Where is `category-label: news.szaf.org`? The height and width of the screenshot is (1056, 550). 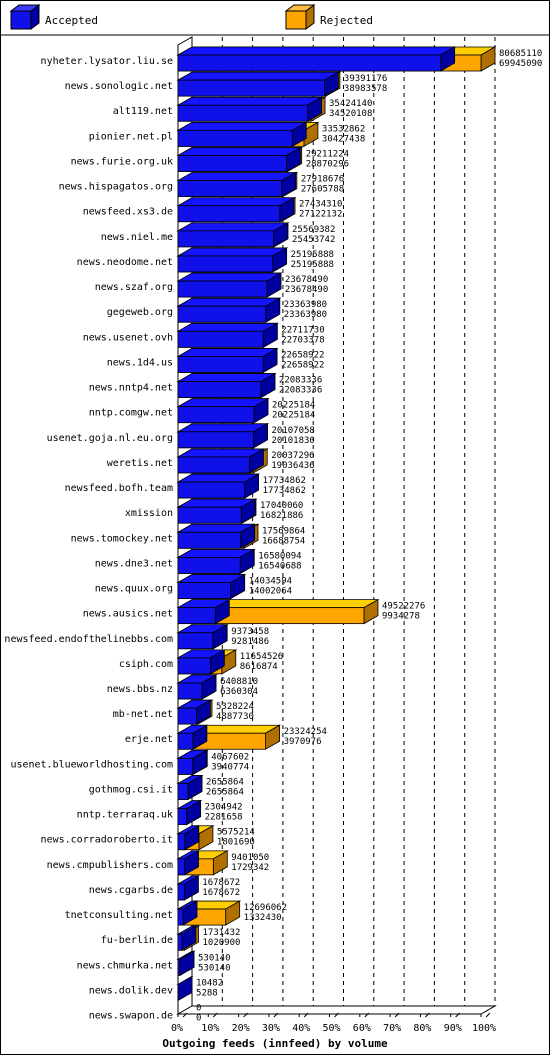 category-label: news.szaf.org is located at coordinates (134, 287).